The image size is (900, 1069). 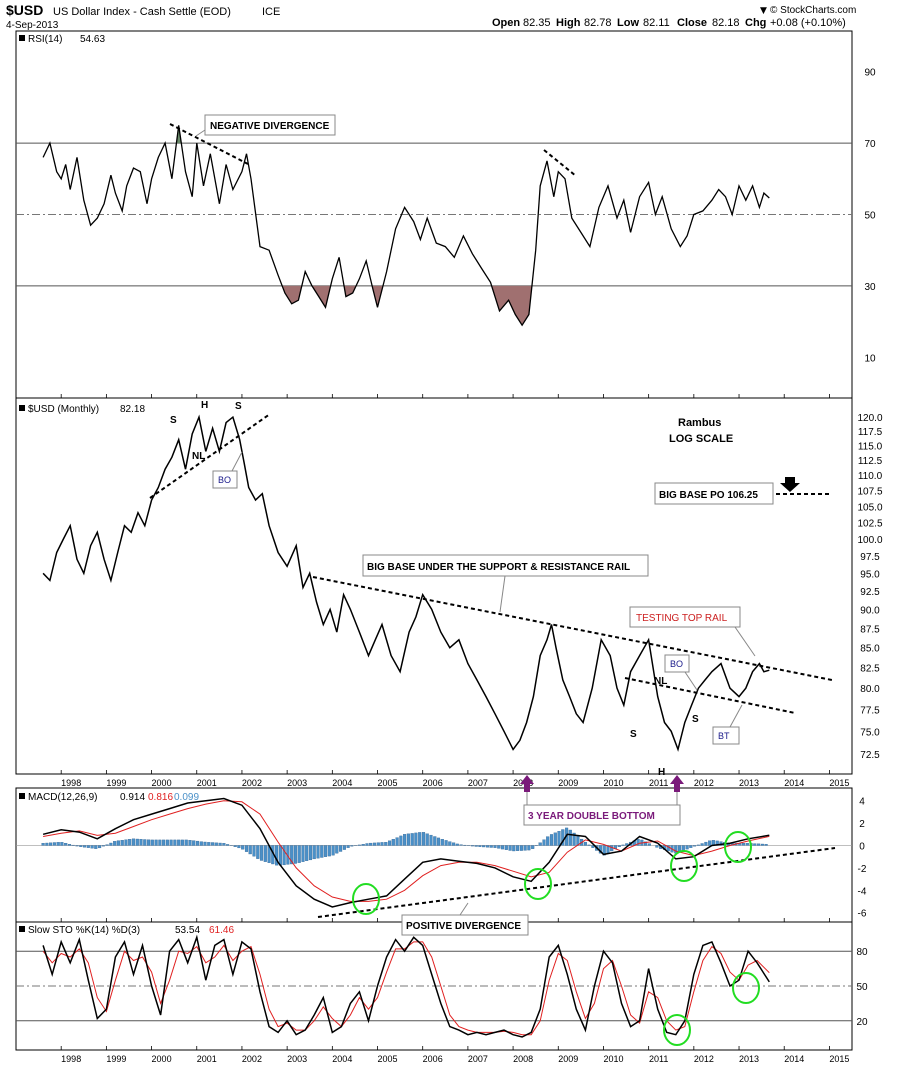 I want to click on negative-divergence-box, so click(x=270, y=125).